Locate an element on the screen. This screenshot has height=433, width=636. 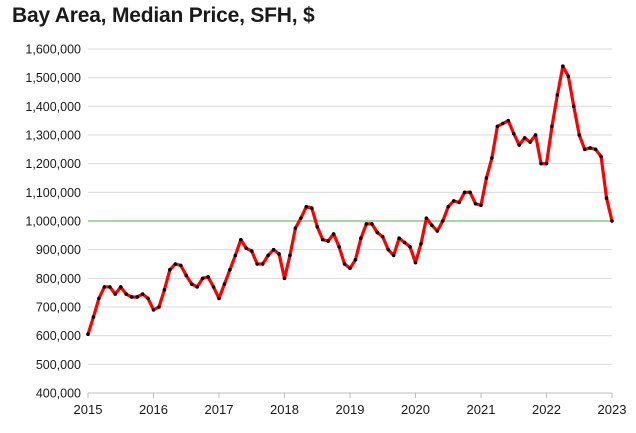
axes is located at coordinates (350, 395).